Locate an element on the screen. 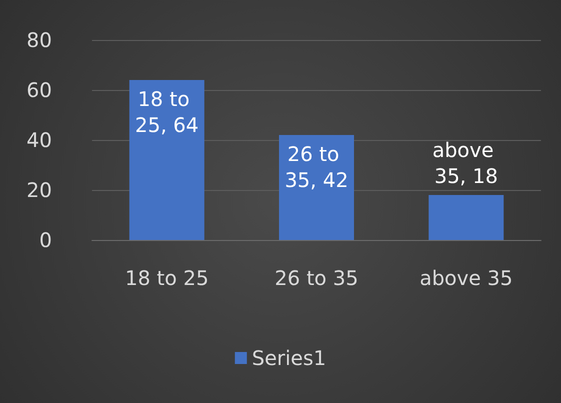  x-tick-label: 26 to 35 is located at coordinates (316, 278).